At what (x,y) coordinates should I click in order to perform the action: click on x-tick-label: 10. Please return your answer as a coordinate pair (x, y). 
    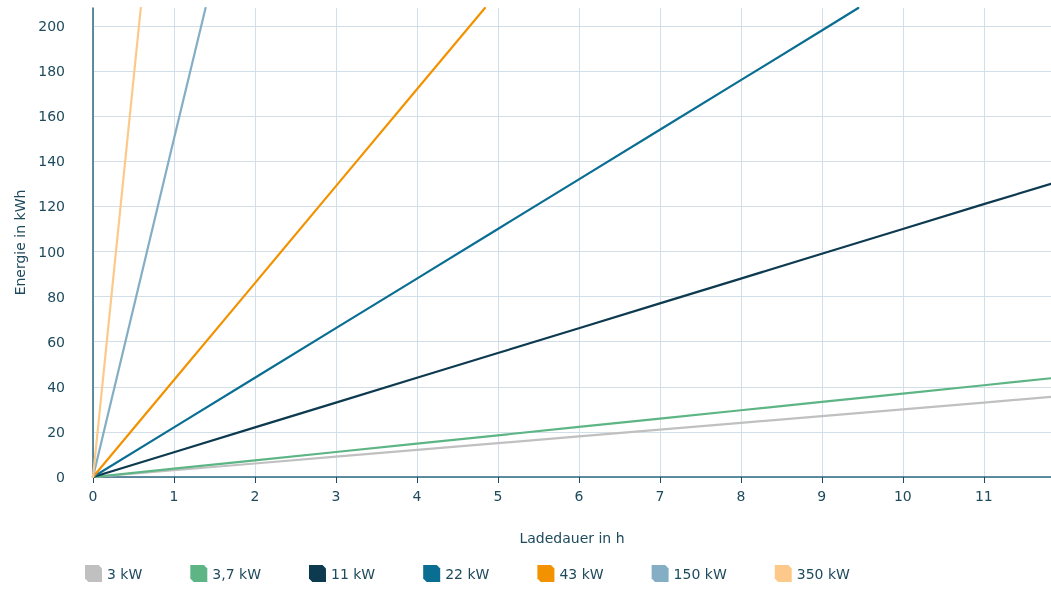
    Looking at the image, I should click on (902, 496).